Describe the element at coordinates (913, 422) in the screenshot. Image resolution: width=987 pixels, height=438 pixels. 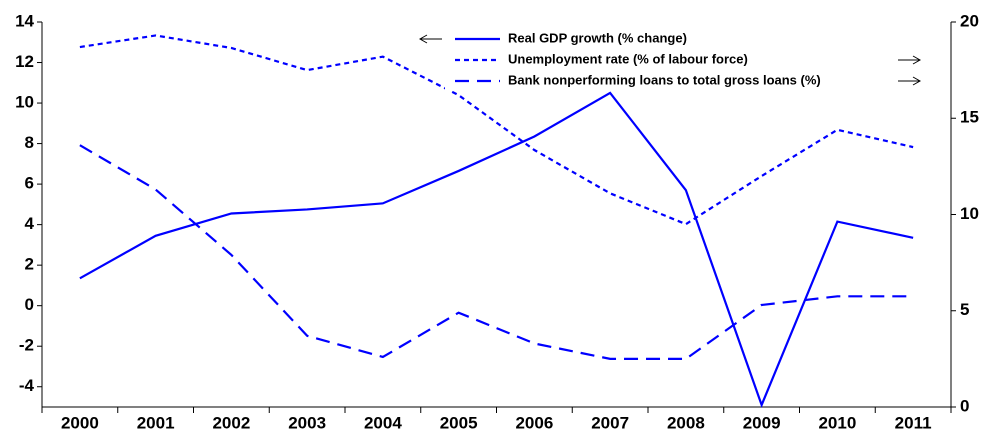
I see `x-tick-label: 2011` at that location.